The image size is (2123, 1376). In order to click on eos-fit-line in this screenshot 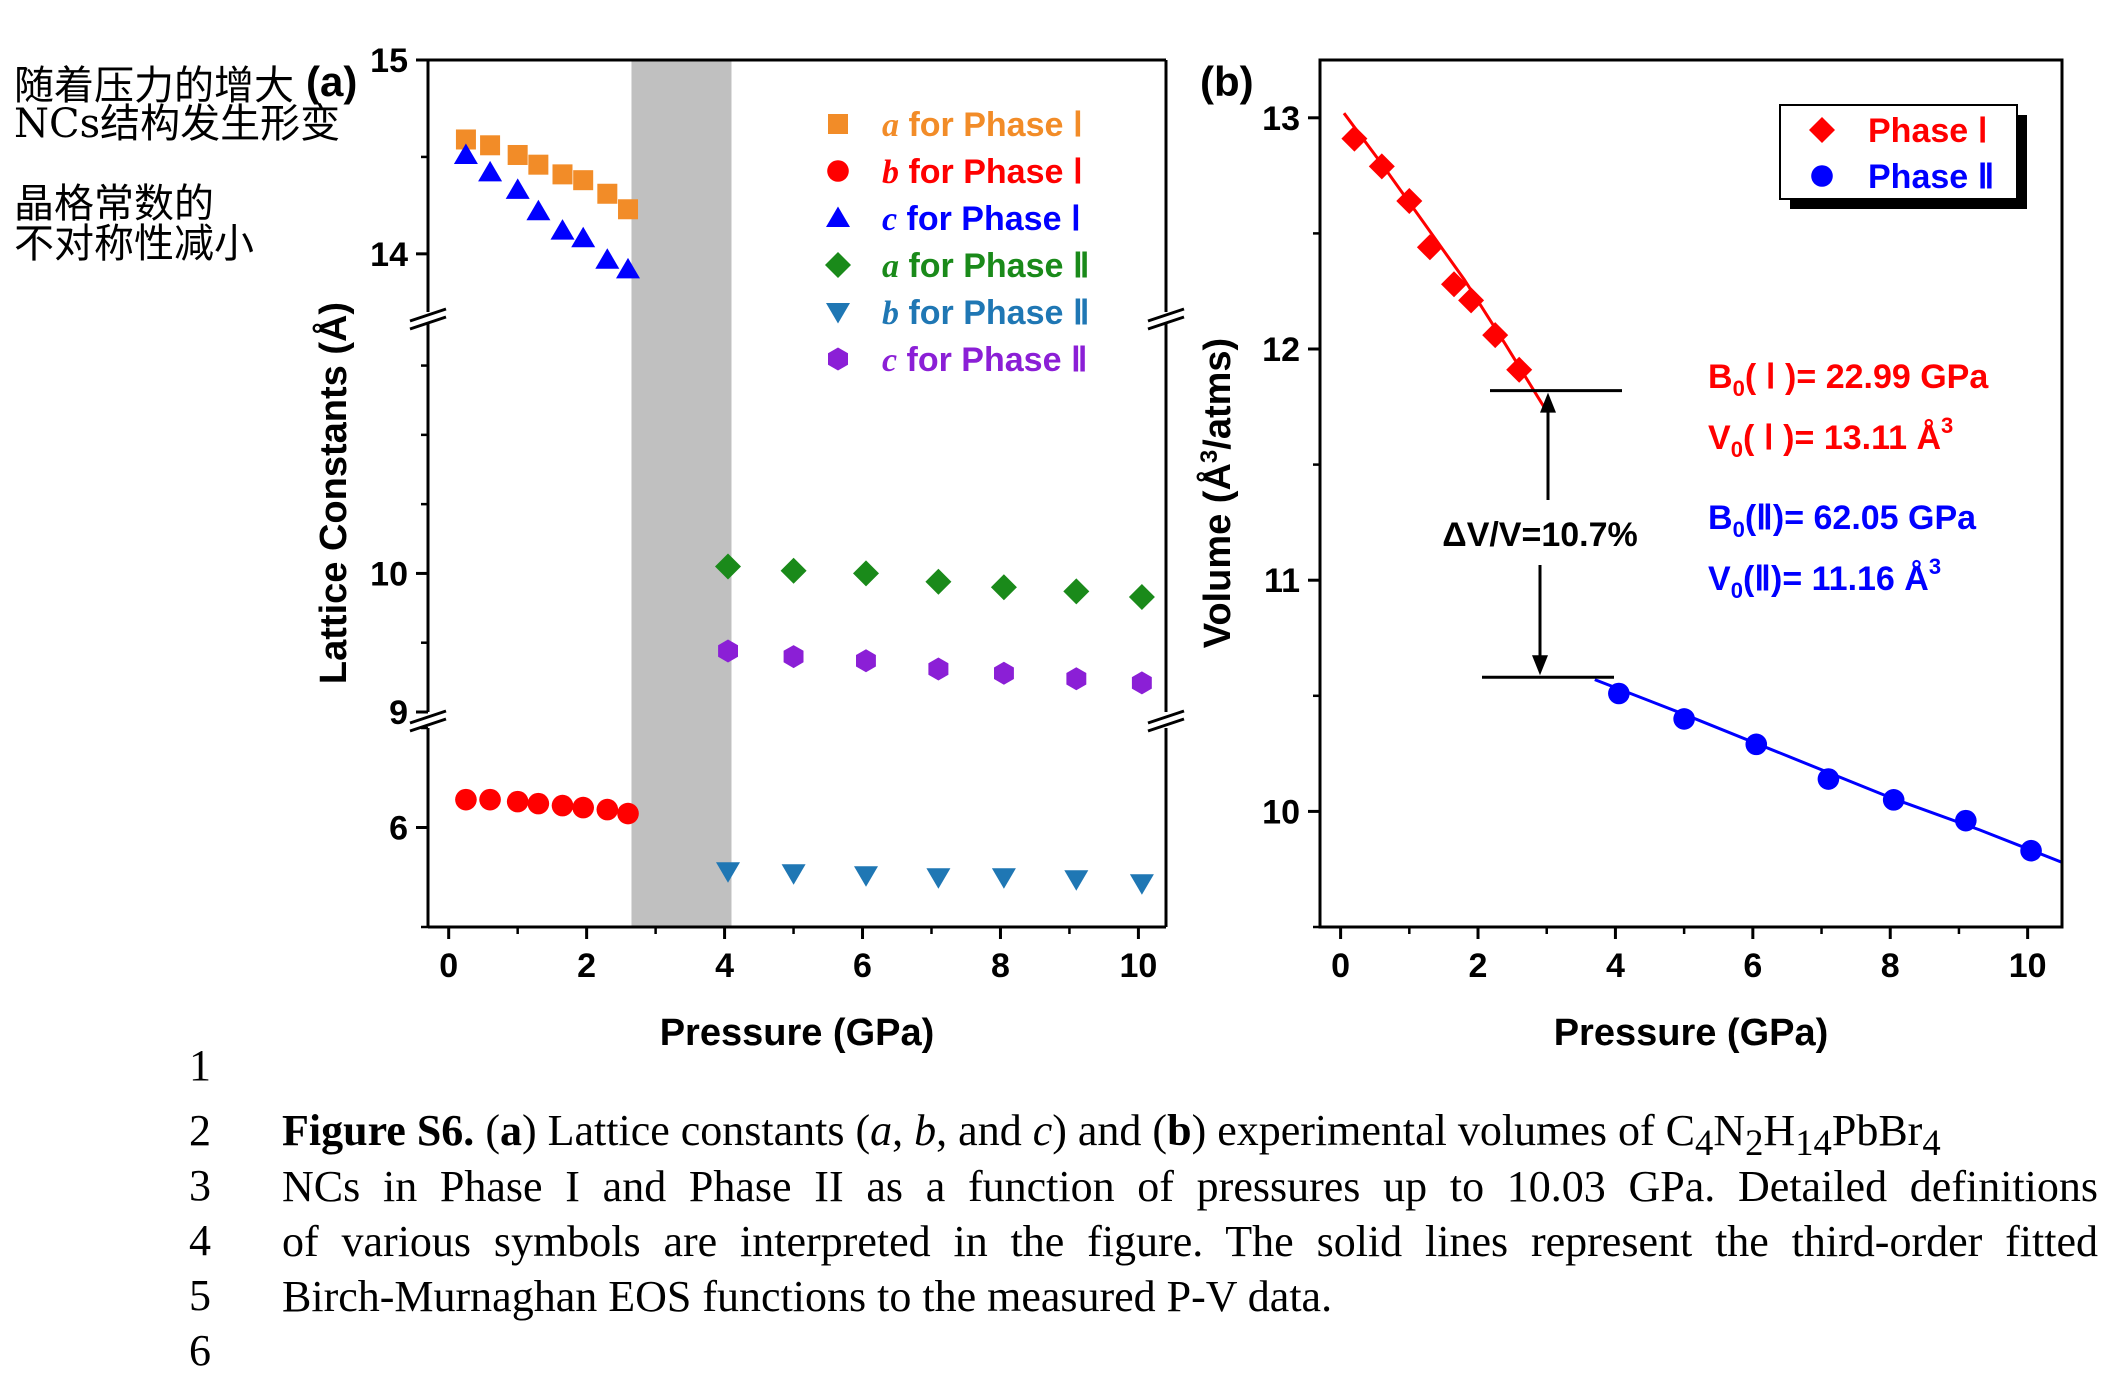, I will do `click(1445, 262)`.